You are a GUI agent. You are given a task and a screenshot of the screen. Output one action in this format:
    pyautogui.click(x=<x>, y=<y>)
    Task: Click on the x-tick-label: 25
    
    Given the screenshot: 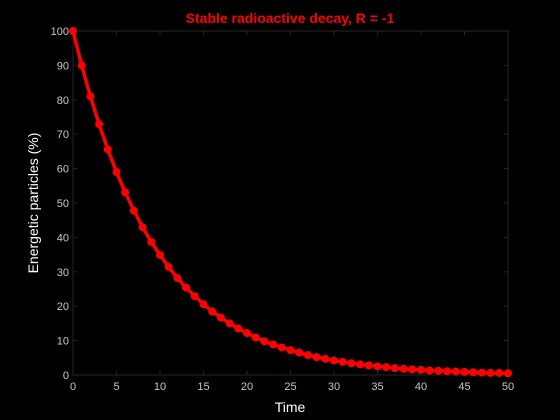 What is the action you would take?
    pyautogui.click(x=290, y=387)
    